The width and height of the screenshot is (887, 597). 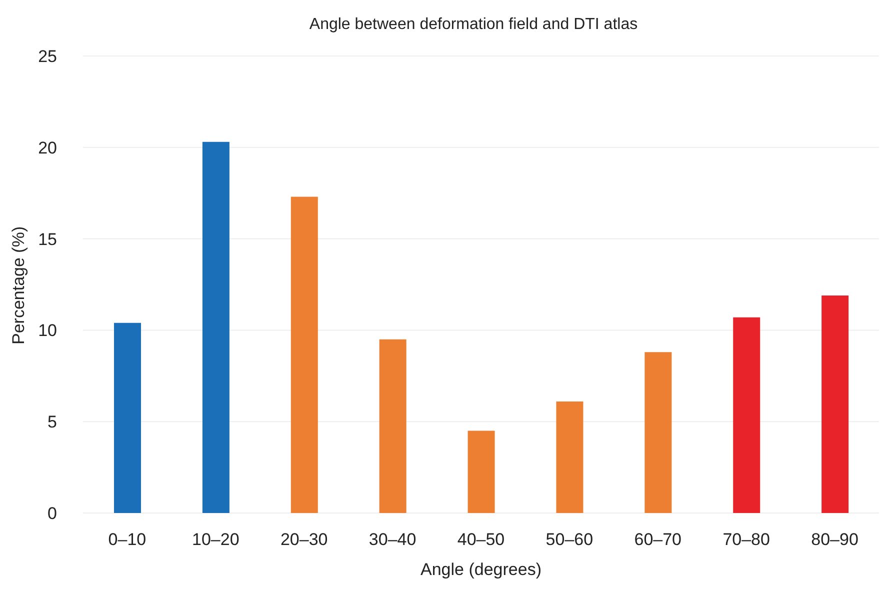 I want to click on x-axis-title: Angle (degrees), so click(x=481, y=569).